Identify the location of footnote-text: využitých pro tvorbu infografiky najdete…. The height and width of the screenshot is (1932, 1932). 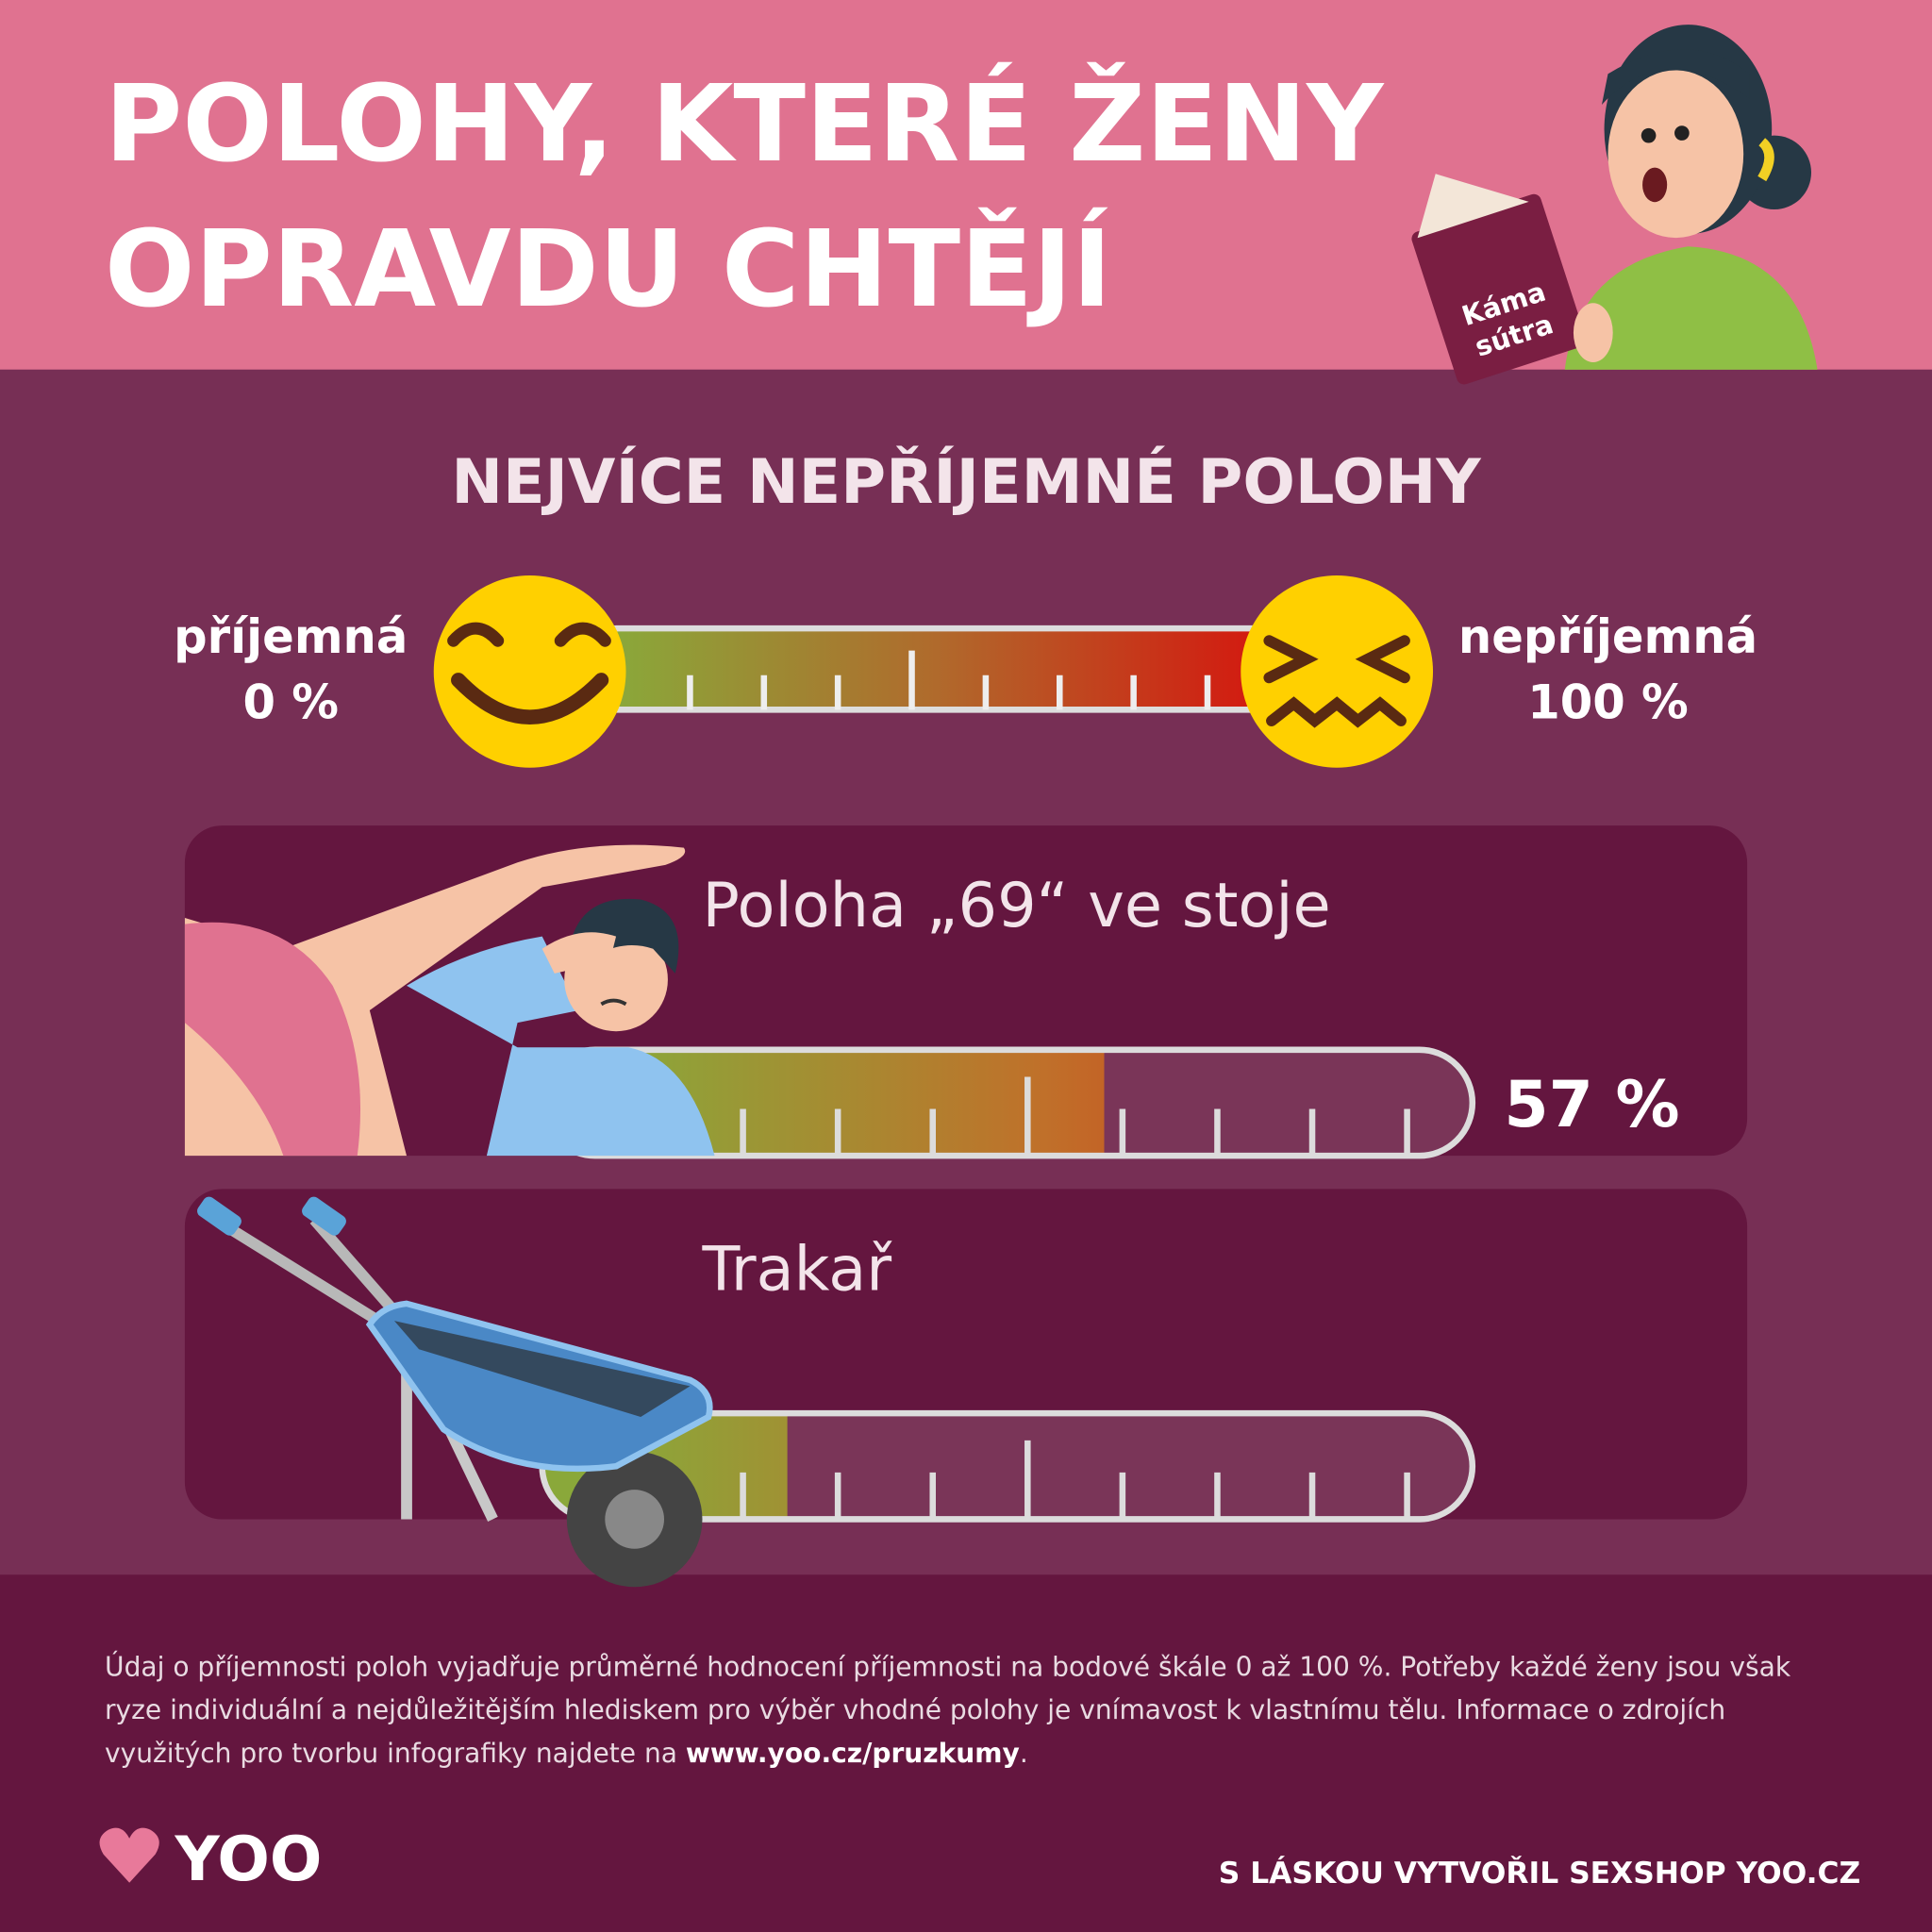
(396, 1753).